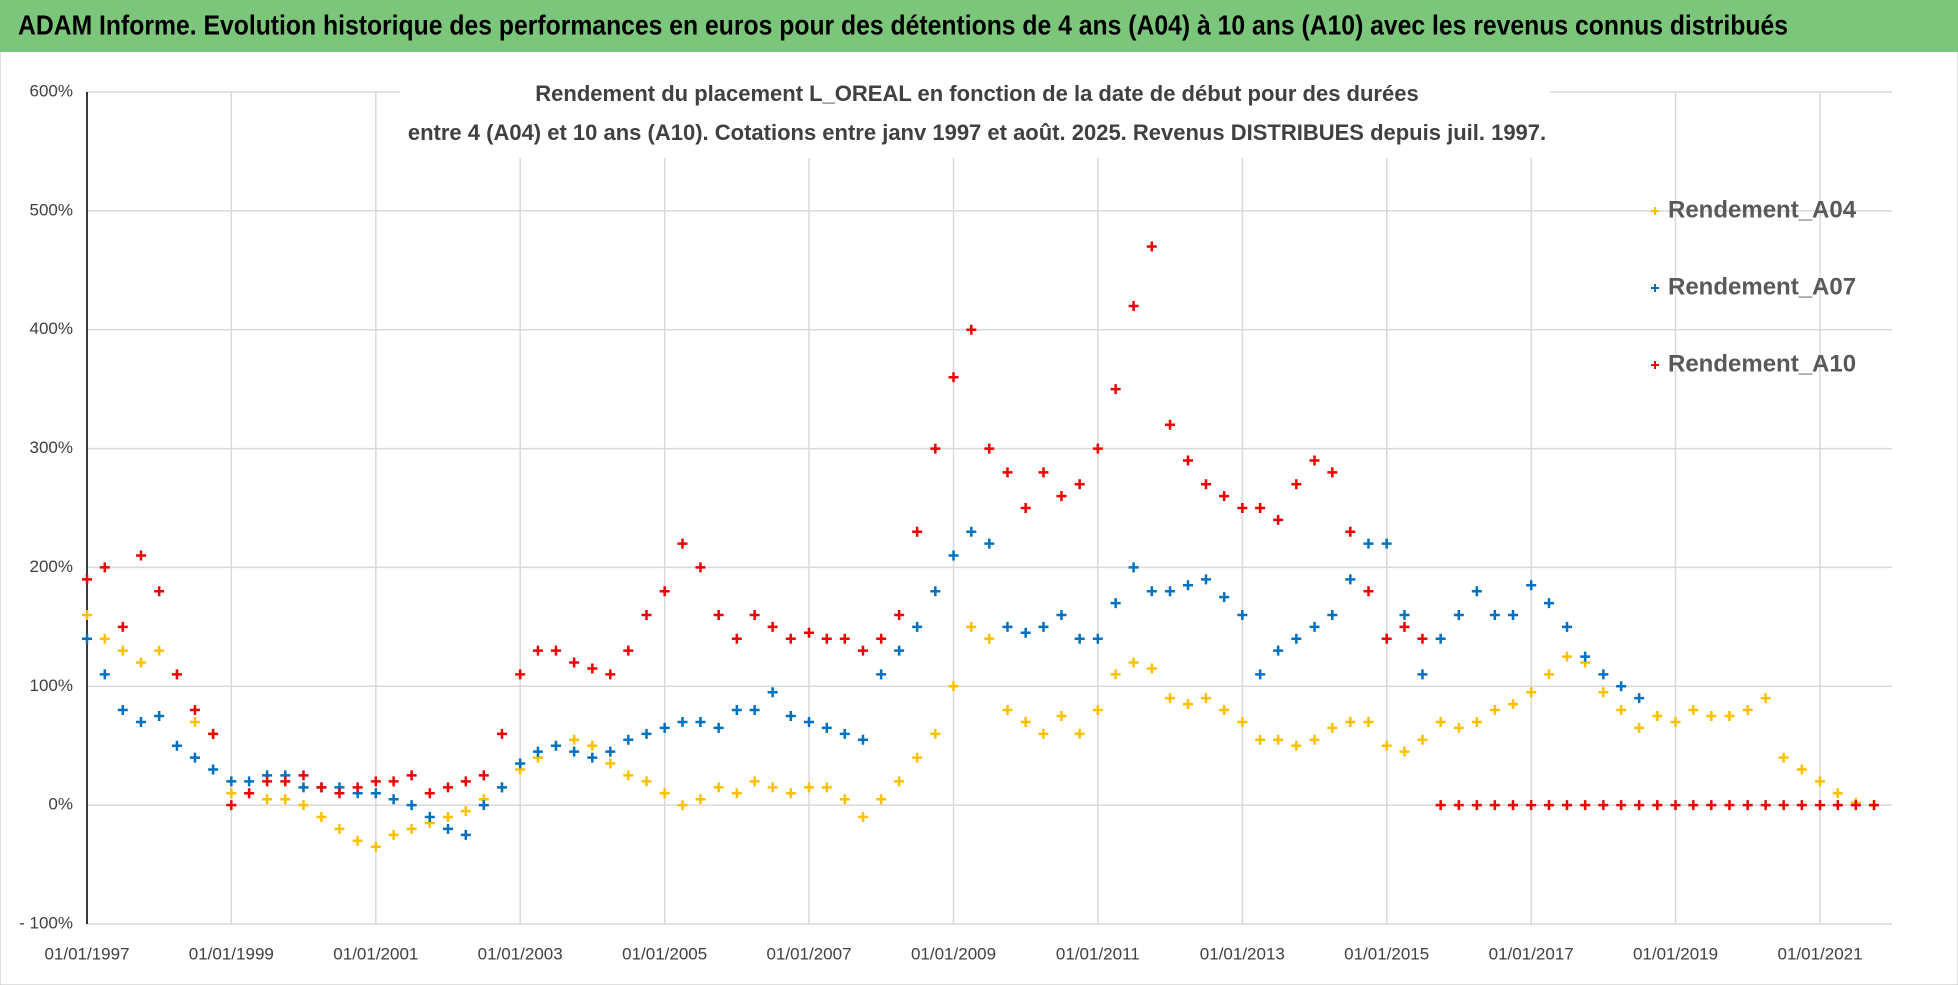  I want to click on x-tick-label: 01/01/2021, so click(1819, 953).